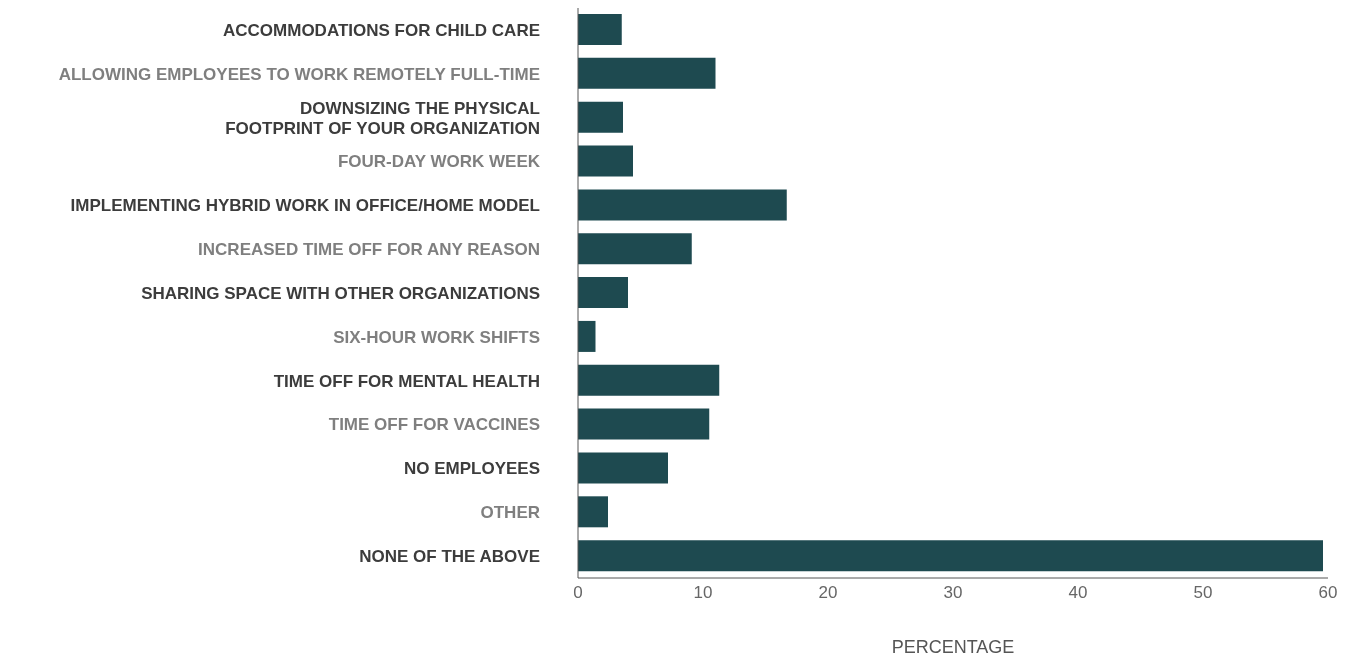  What do you see at coordinates (406, 381) in the screenshot?
I see `y-tick-label: TIME OFF FOR MENTAL HEALTH` at bounding box center [406, 381].